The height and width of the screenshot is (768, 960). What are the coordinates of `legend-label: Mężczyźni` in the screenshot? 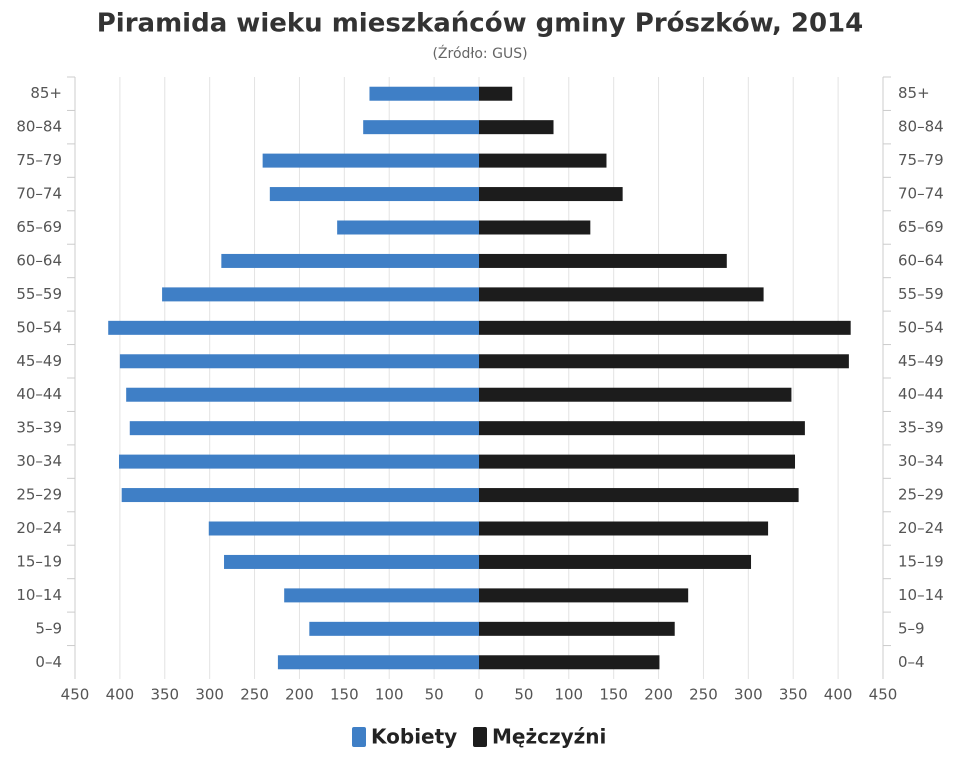 It's located at (549, 737).